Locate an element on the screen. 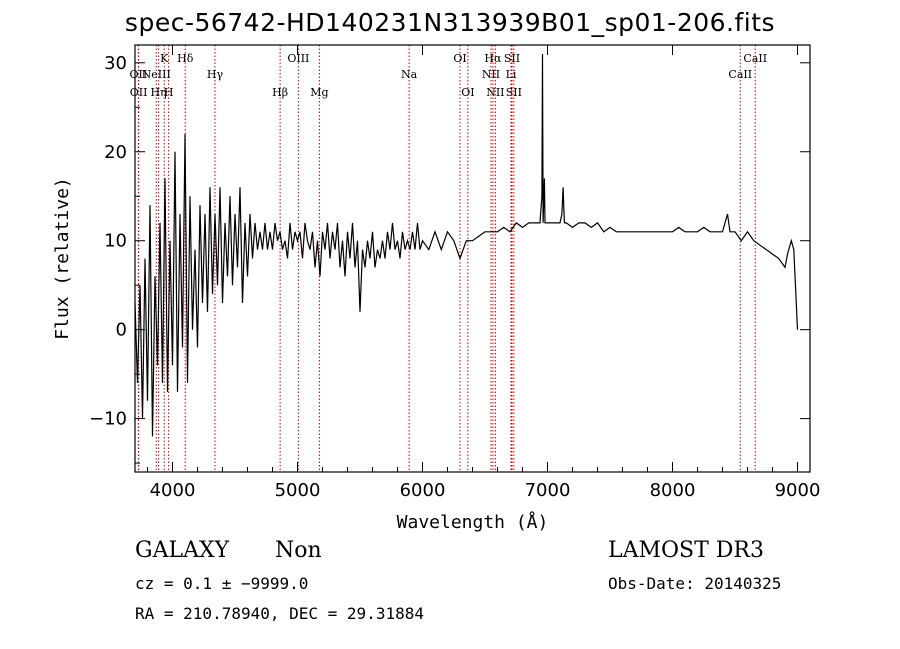 This screenshot has width=900, height=649. line-label: Hγ is located at coordinates (215, 74).